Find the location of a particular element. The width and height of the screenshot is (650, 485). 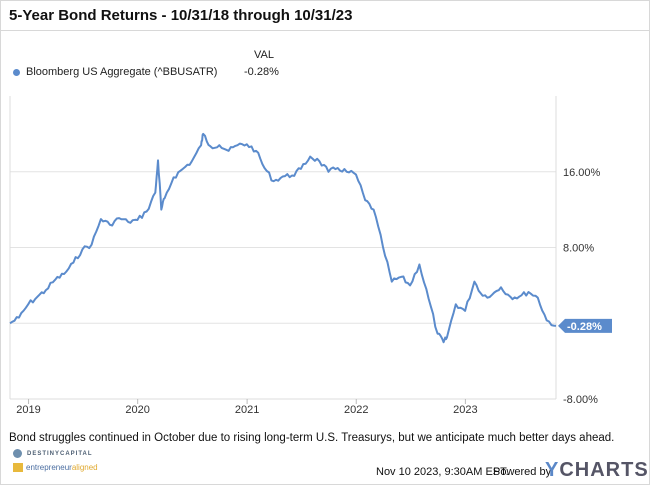

destiny-capital-logo-icon is located at coordinates (17, 453).